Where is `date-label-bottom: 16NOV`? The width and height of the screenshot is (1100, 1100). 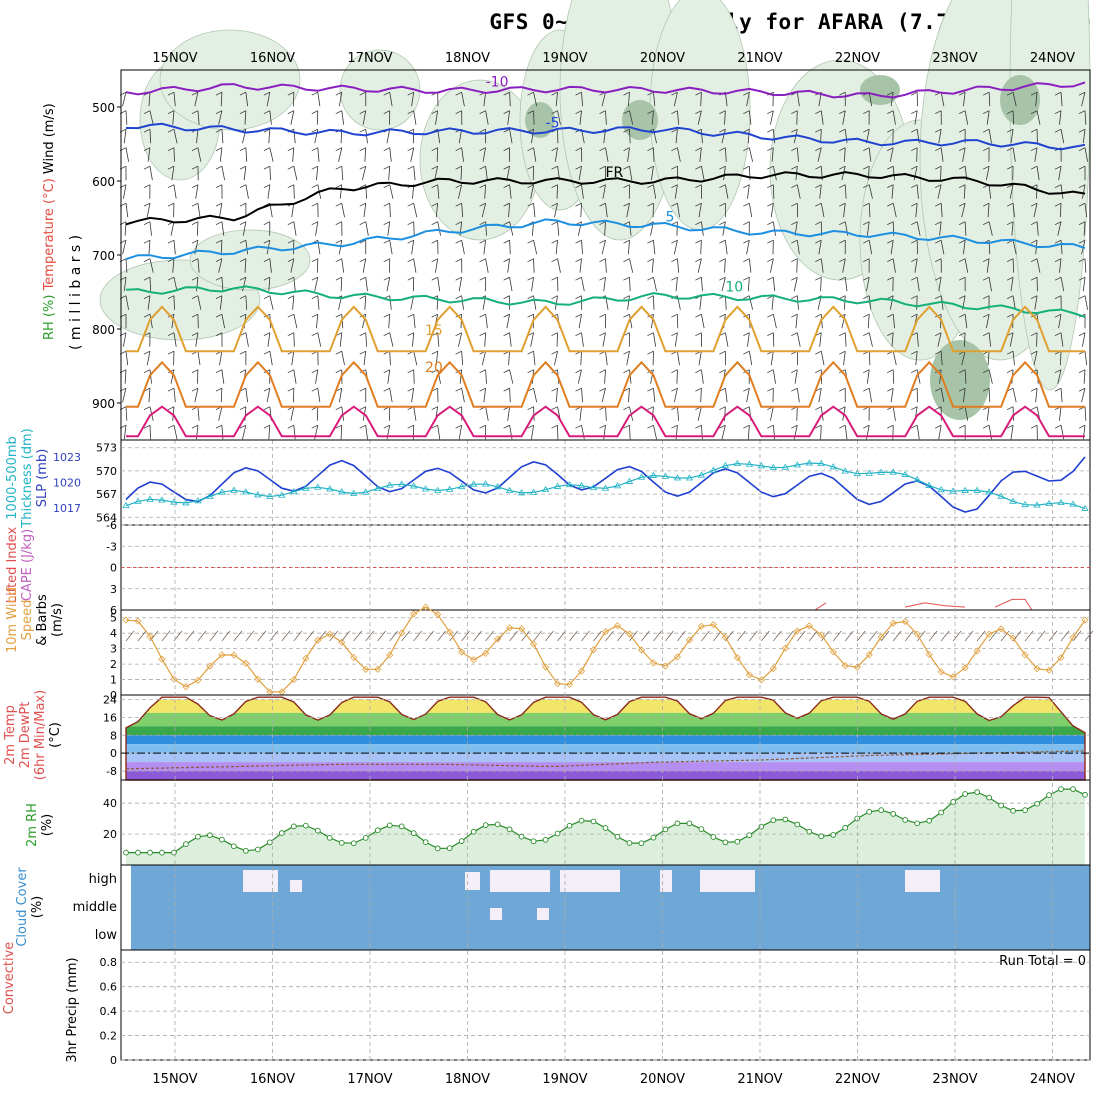
date-label-bottom: 16NOV is located at coordinates (272, 1079).